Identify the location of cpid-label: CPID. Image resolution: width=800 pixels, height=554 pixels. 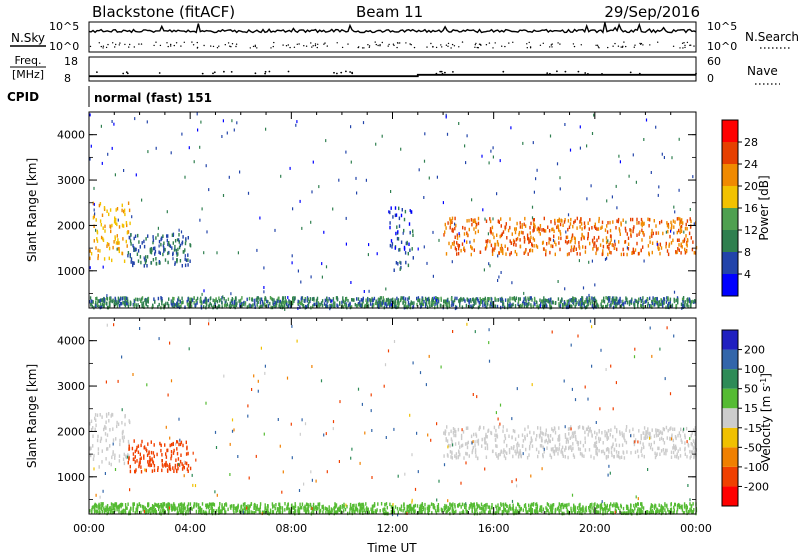
(23, 97).